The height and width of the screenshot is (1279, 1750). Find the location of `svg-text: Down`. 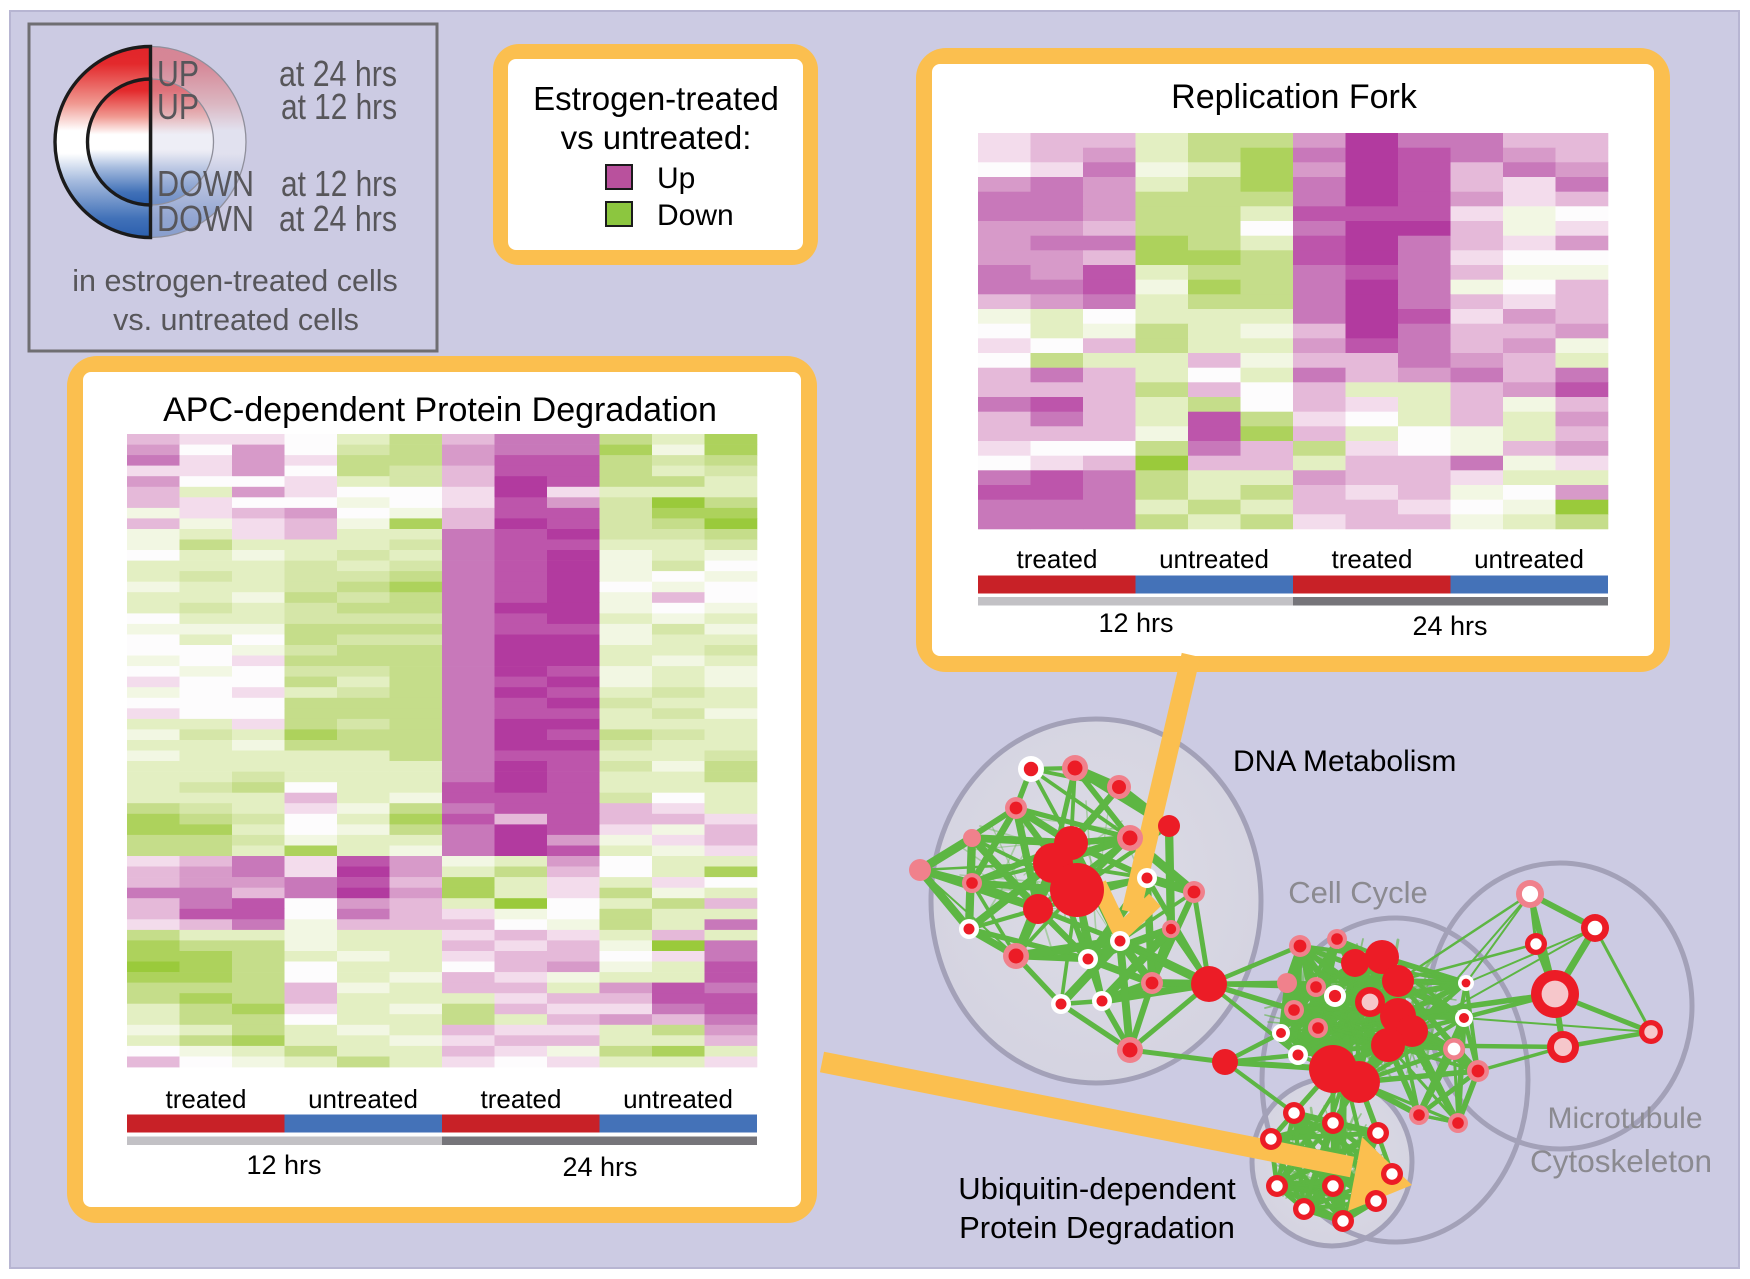

svg-text: Down is located at coordinates (695, 215).